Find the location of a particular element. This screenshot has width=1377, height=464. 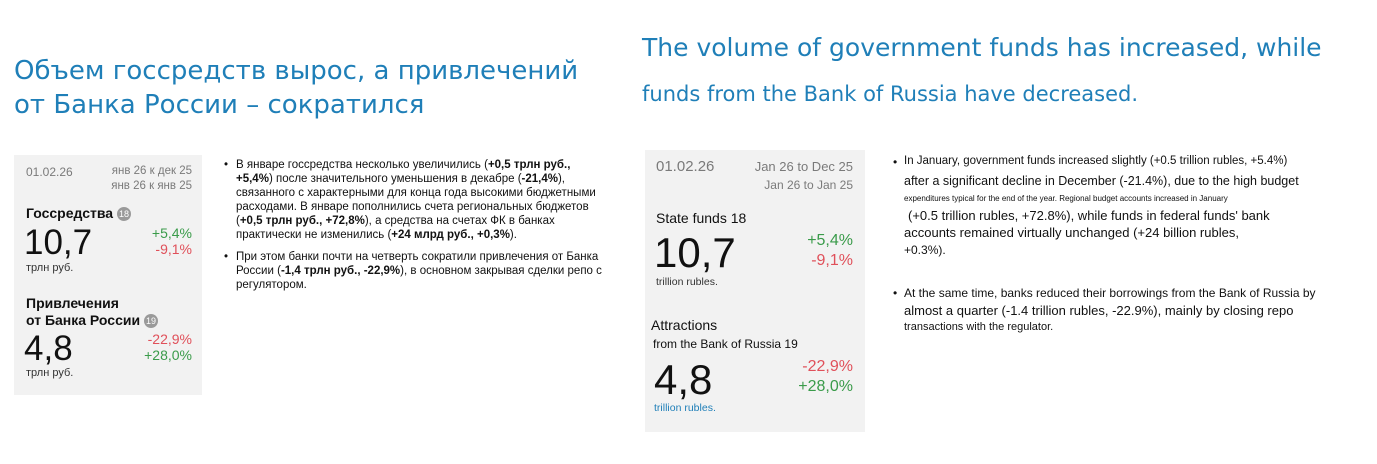

ru-metric1-label: Госсредства 18 is located at coordinates (78, 213).